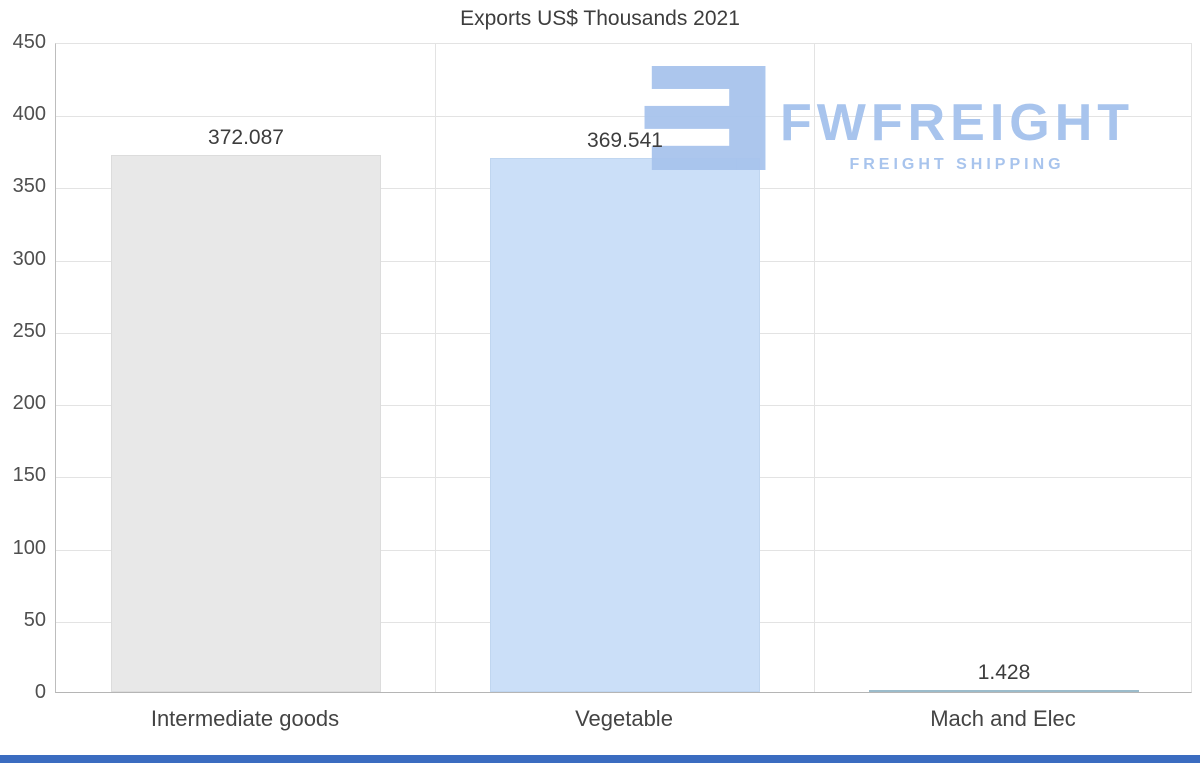  What do you see at coordinates (1003, 718) in the screenshot?
I see `x-axis-label: Mach and Elec` at bounding box center [1003, 718].